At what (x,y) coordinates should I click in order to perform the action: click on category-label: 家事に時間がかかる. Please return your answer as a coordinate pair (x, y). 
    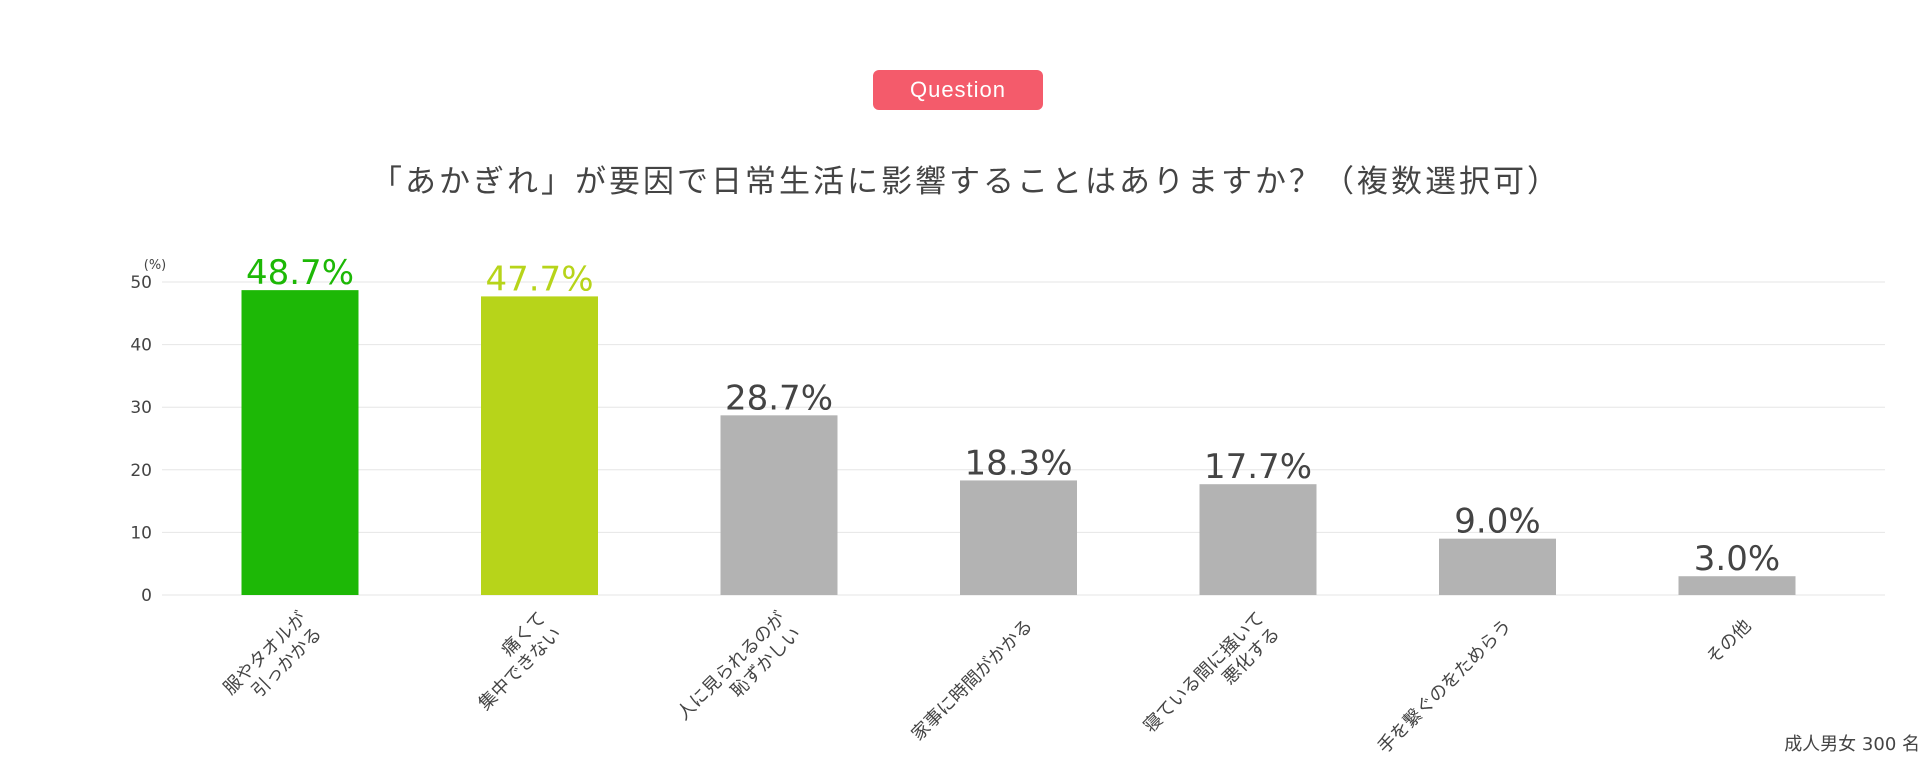
    Looking at the image, I should click on (972, 680).